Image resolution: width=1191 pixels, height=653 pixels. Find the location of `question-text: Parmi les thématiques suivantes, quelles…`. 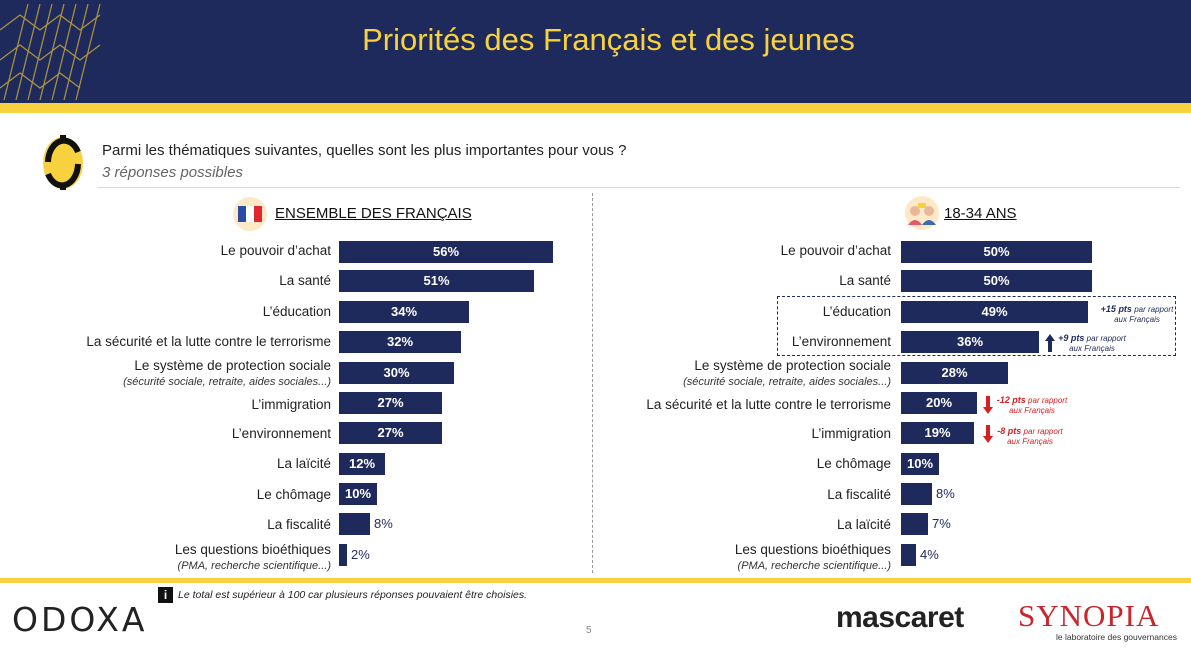

question-text: Parmi les thématiques suivantes, quelles… is located at coordinates (364, 150).